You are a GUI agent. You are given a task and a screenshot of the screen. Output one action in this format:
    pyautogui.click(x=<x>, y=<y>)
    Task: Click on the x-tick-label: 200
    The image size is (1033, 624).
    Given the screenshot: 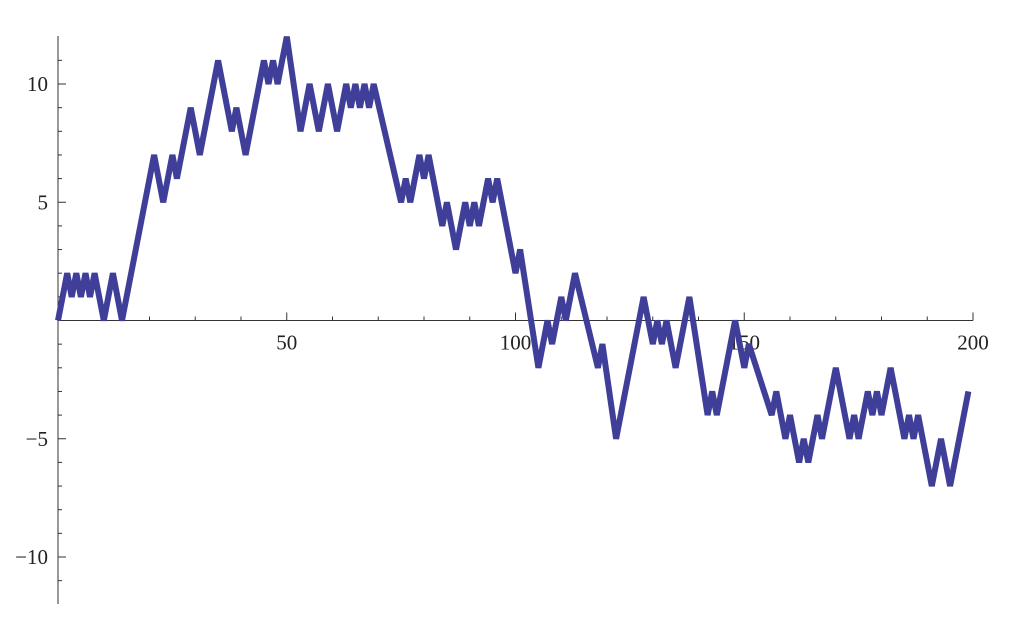 What is the action you would take?
    pyautogui.click(x=973, y=343)
    